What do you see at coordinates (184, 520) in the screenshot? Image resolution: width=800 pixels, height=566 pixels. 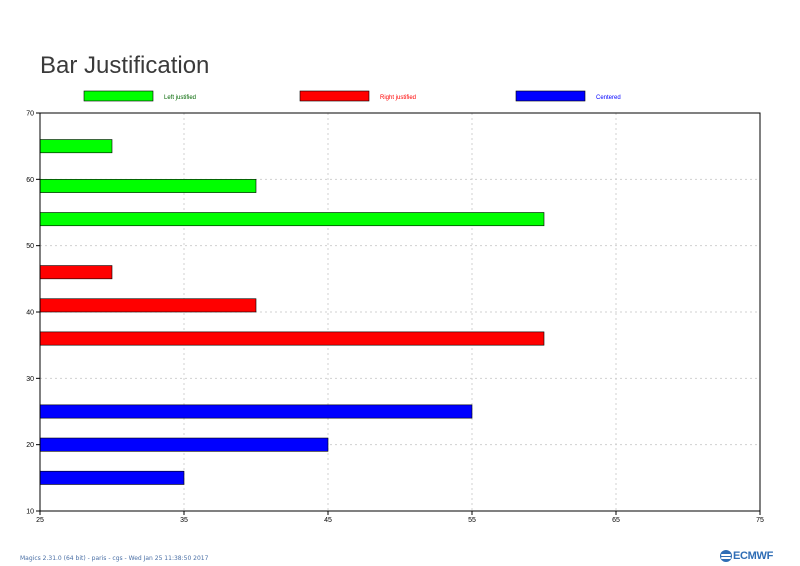 I see `x-tick-label: 35` at bounding box center [184, 520].